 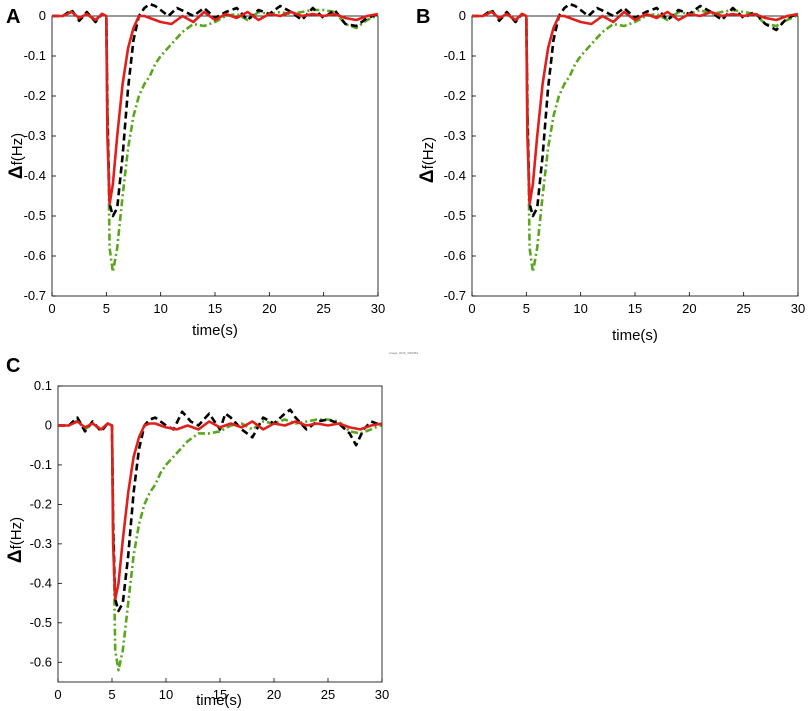 What do you see at coordinates (35, 175) in the screenshot?
I see `panel-a-ytick-label: -0.4` at bounding box center [35, 175].